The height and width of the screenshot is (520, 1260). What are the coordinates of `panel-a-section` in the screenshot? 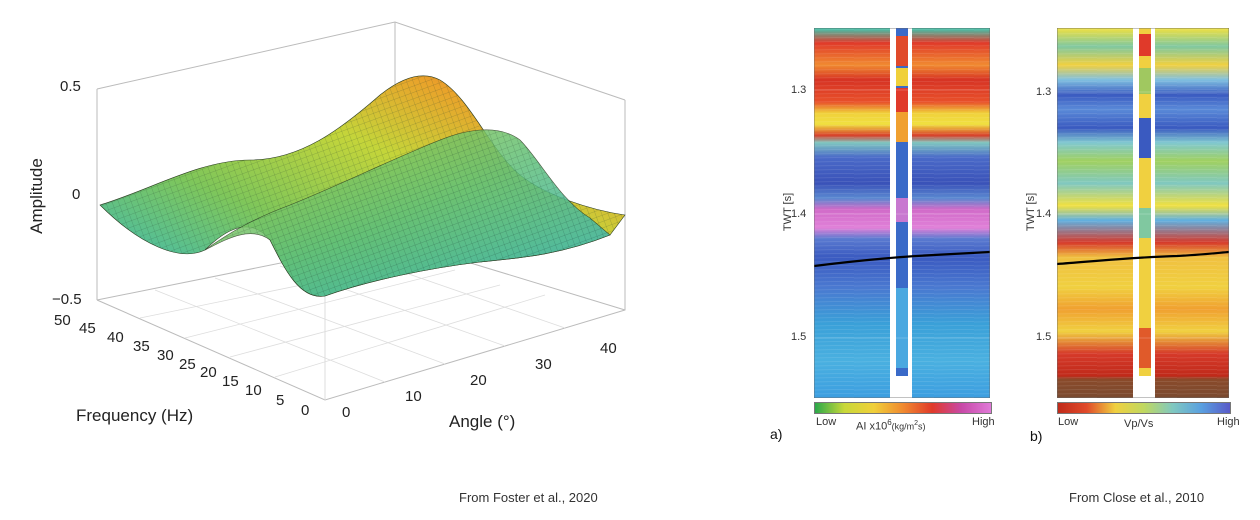 It's located at (902, 213).